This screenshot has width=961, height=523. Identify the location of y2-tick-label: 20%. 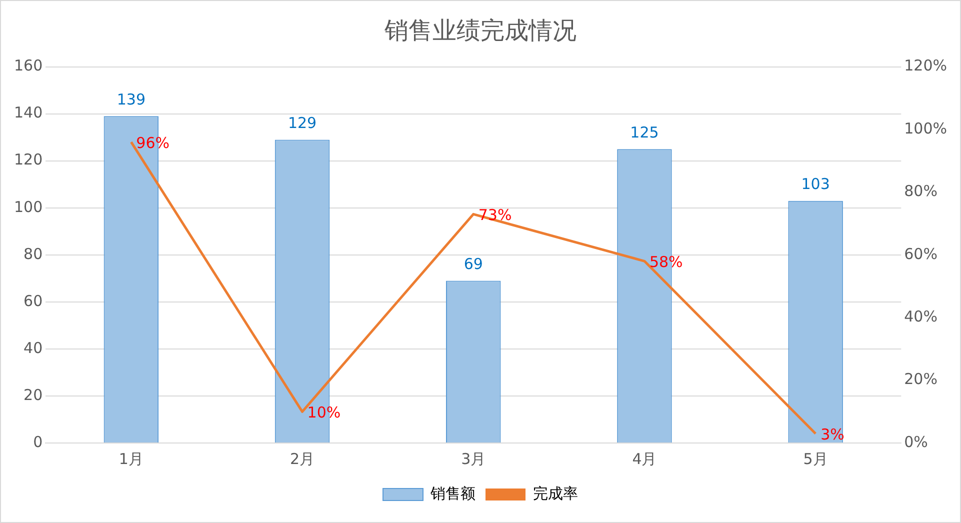
(921, 379).